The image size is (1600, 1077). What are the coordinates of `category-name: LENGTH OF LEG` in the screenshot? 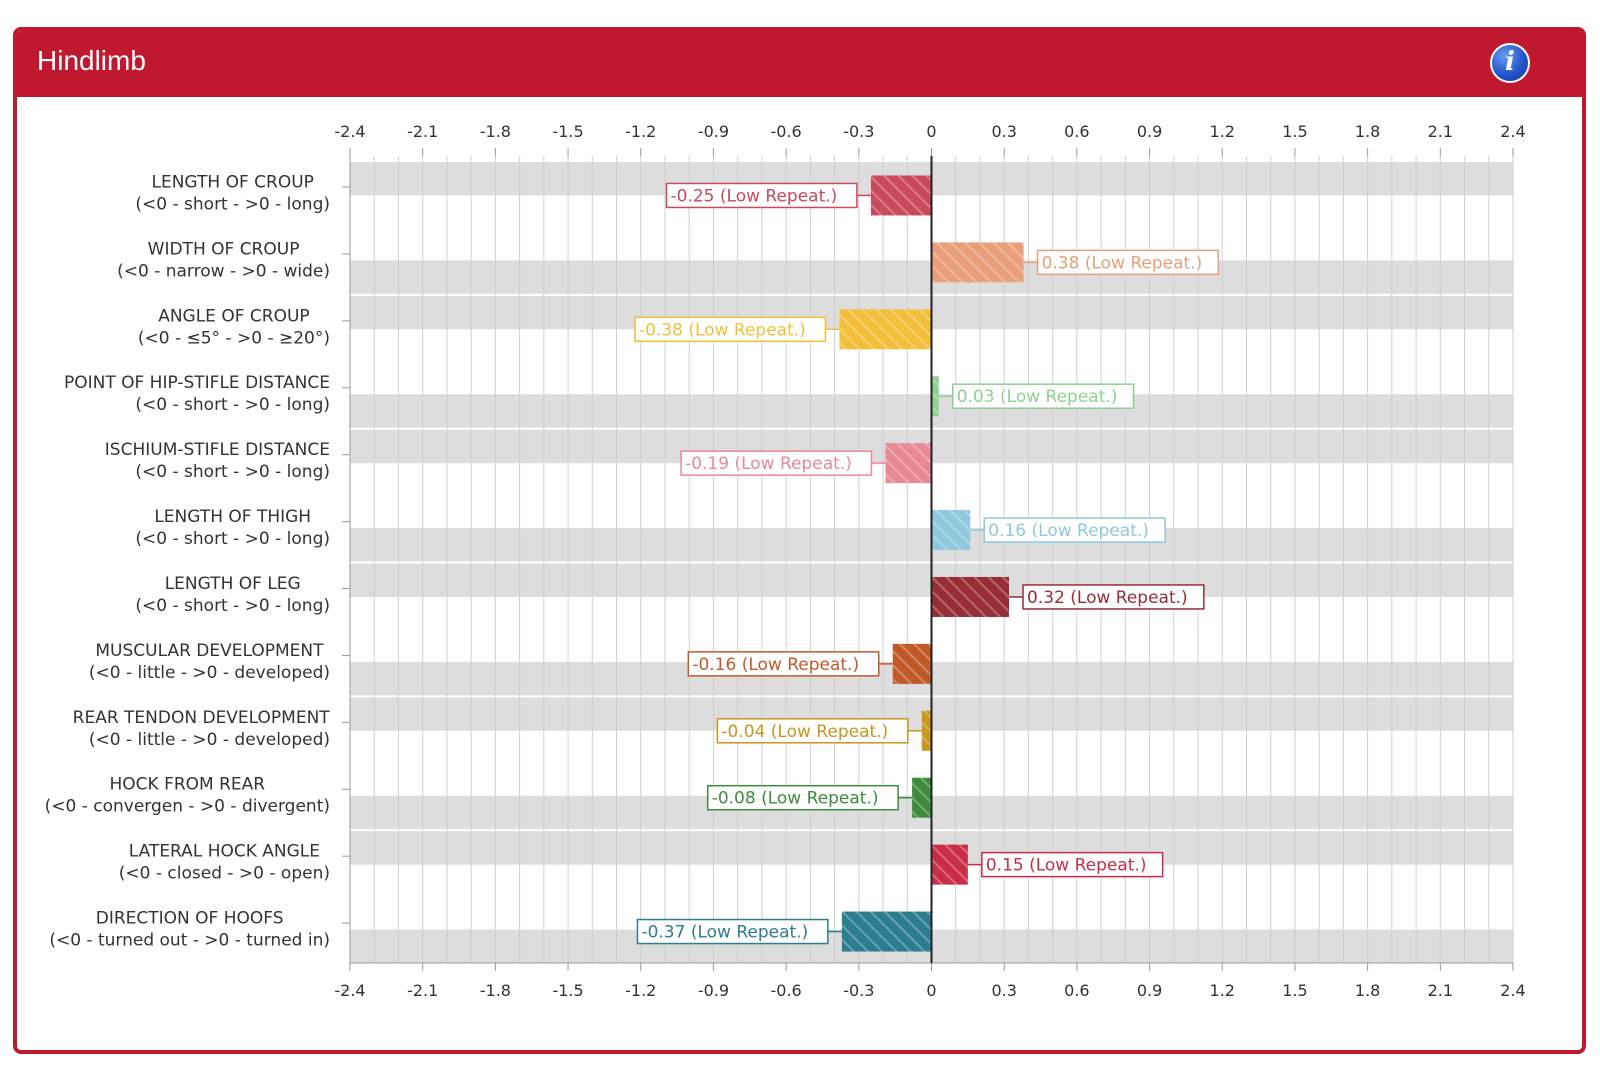 It's located at (233, 584).